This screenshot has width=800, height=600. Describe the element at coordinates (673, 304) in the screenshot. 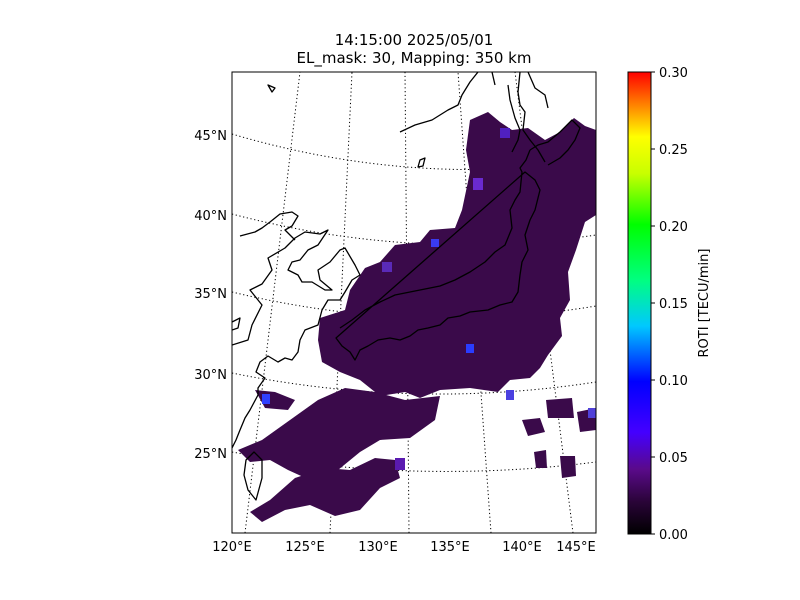

I see `colorbar-tick-label: 0.15` at that location.